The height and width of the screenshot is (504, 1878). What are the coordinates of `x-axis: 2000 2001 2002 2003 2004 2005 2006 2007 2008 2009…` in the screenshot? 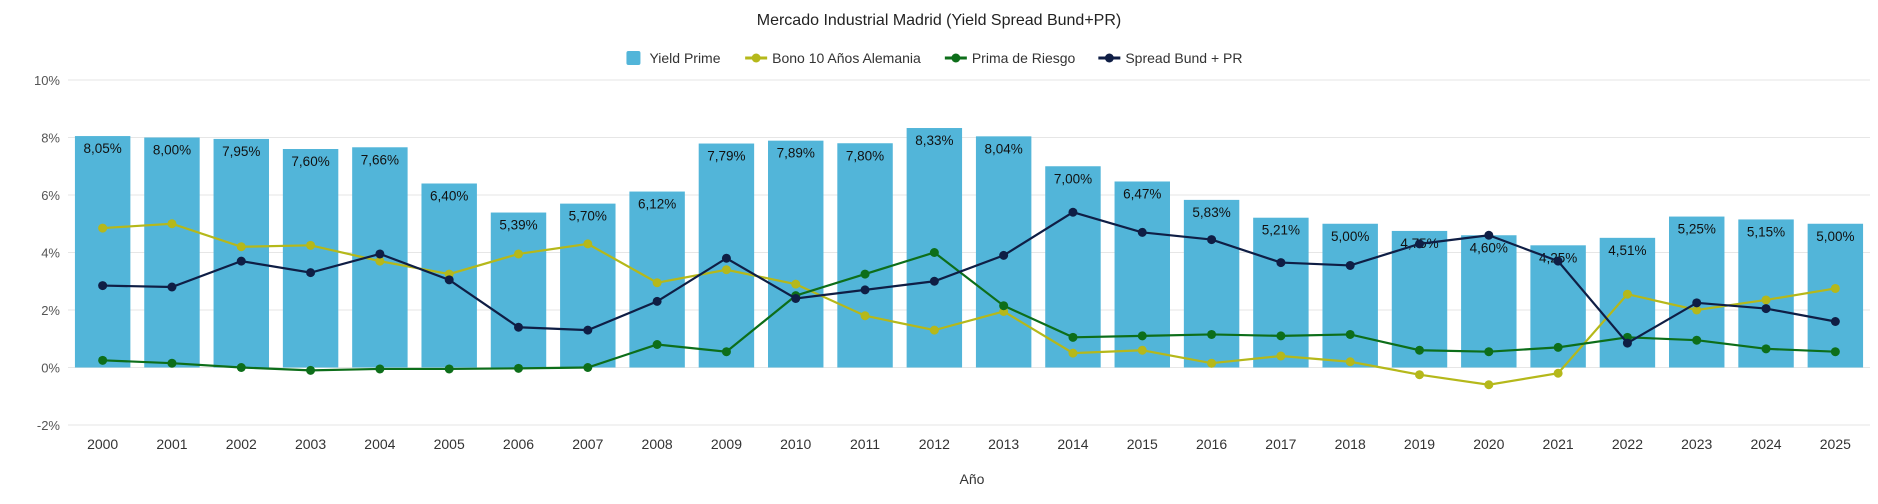 It's located at (969, 444).